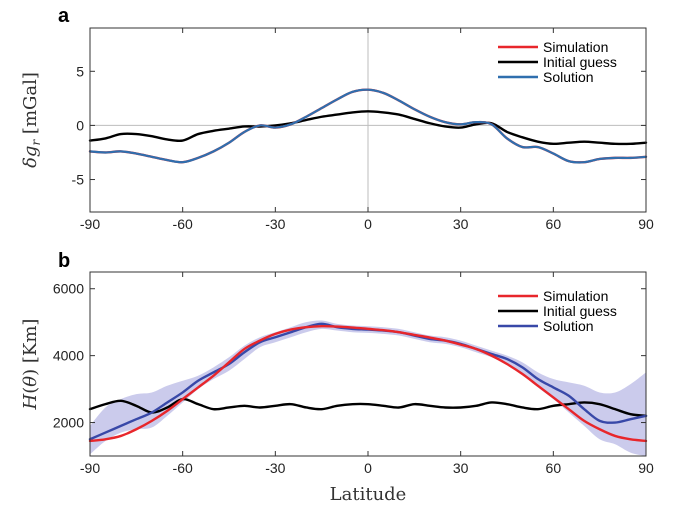 The height and width of the screenshot is (506, 680). What do you see at coordinates (68, 356) in the screenshot?
I see `y-tick-label: 4000` at bounding box center [68, 356].